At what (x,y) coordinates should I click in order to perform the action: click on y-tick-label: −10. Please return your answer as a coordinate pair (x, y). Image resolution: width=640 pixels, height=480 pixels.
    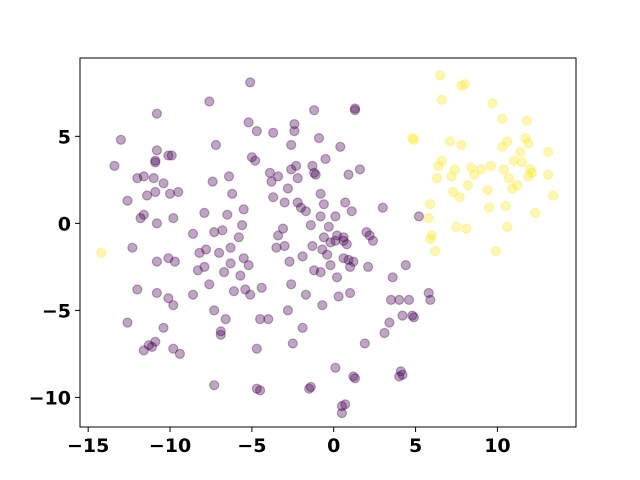
    Looking at the image, I should click on (50, 398).